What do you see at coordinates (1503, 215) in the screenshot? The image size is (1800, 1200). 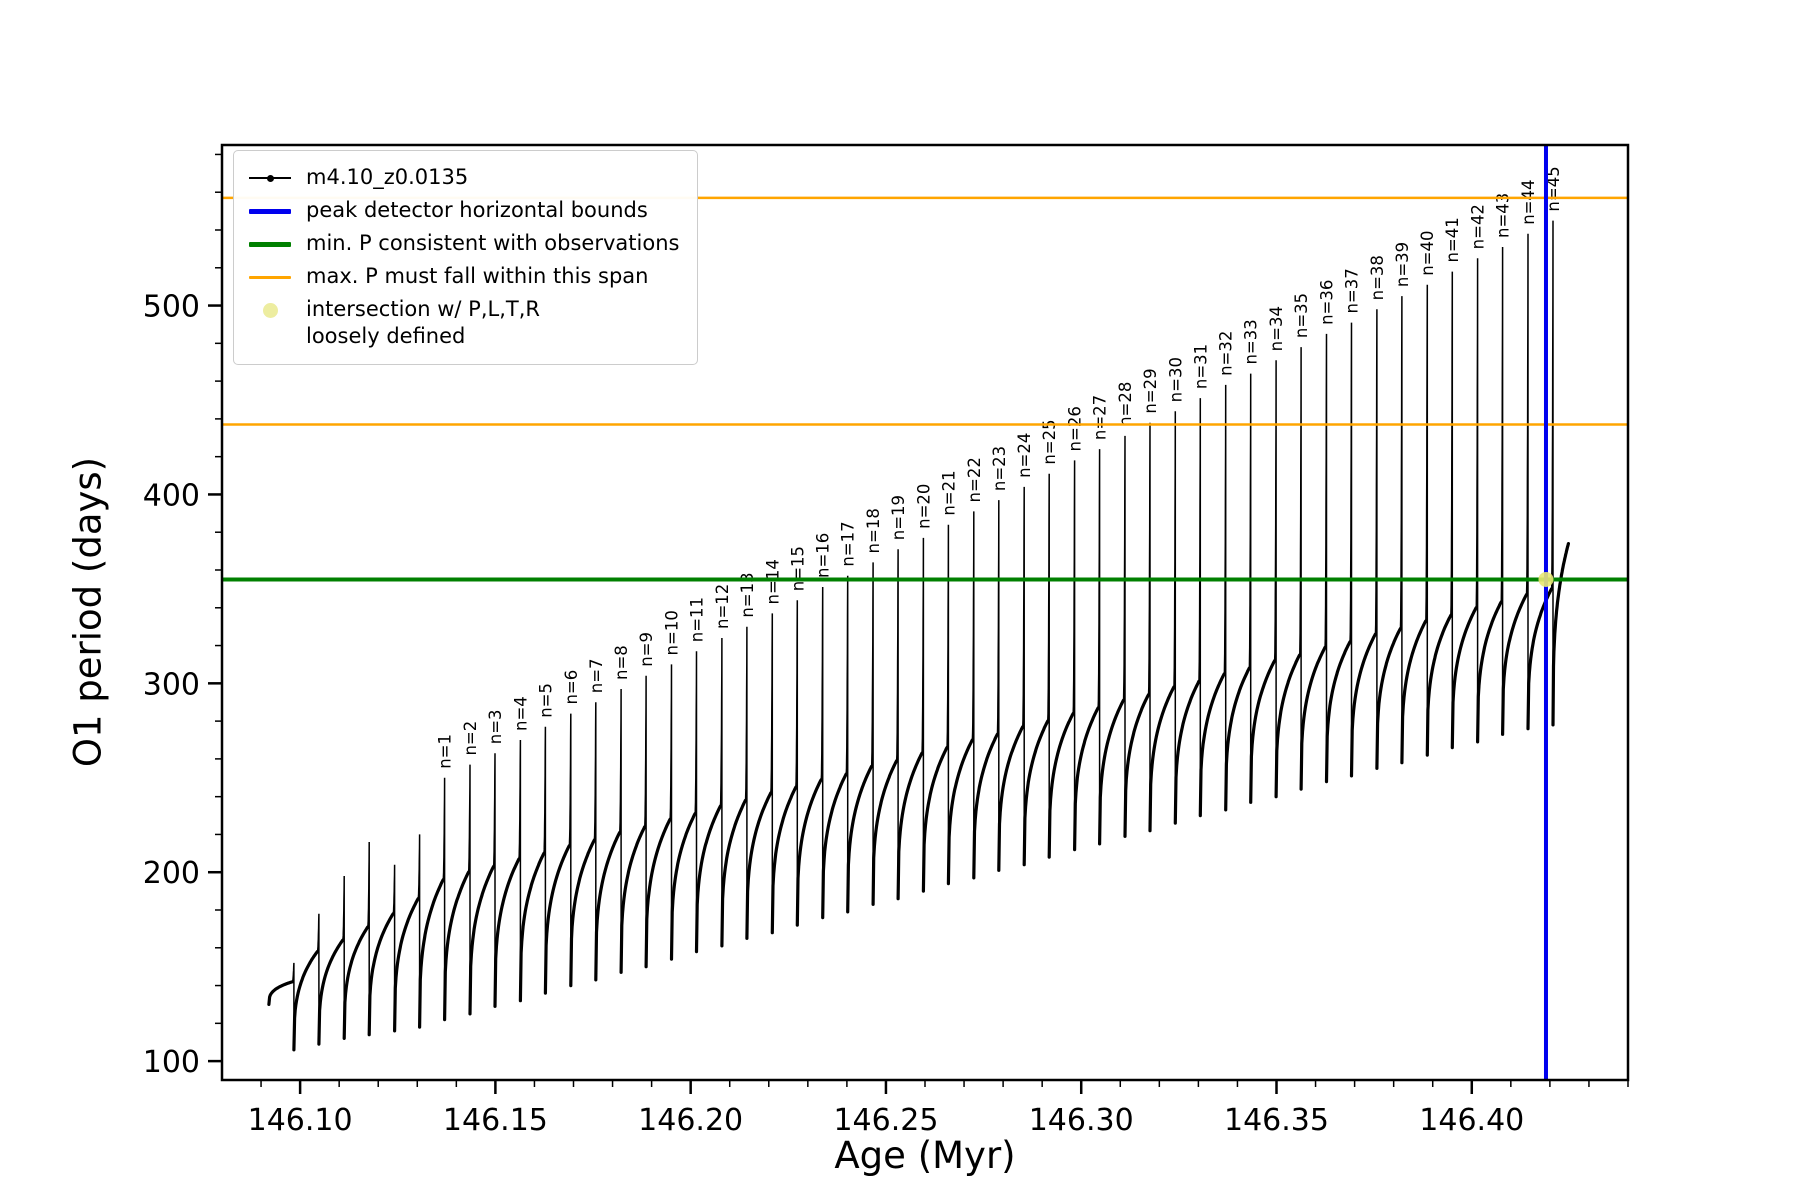 I see `peak-label: n=43` at bounding box center [1503, 215].